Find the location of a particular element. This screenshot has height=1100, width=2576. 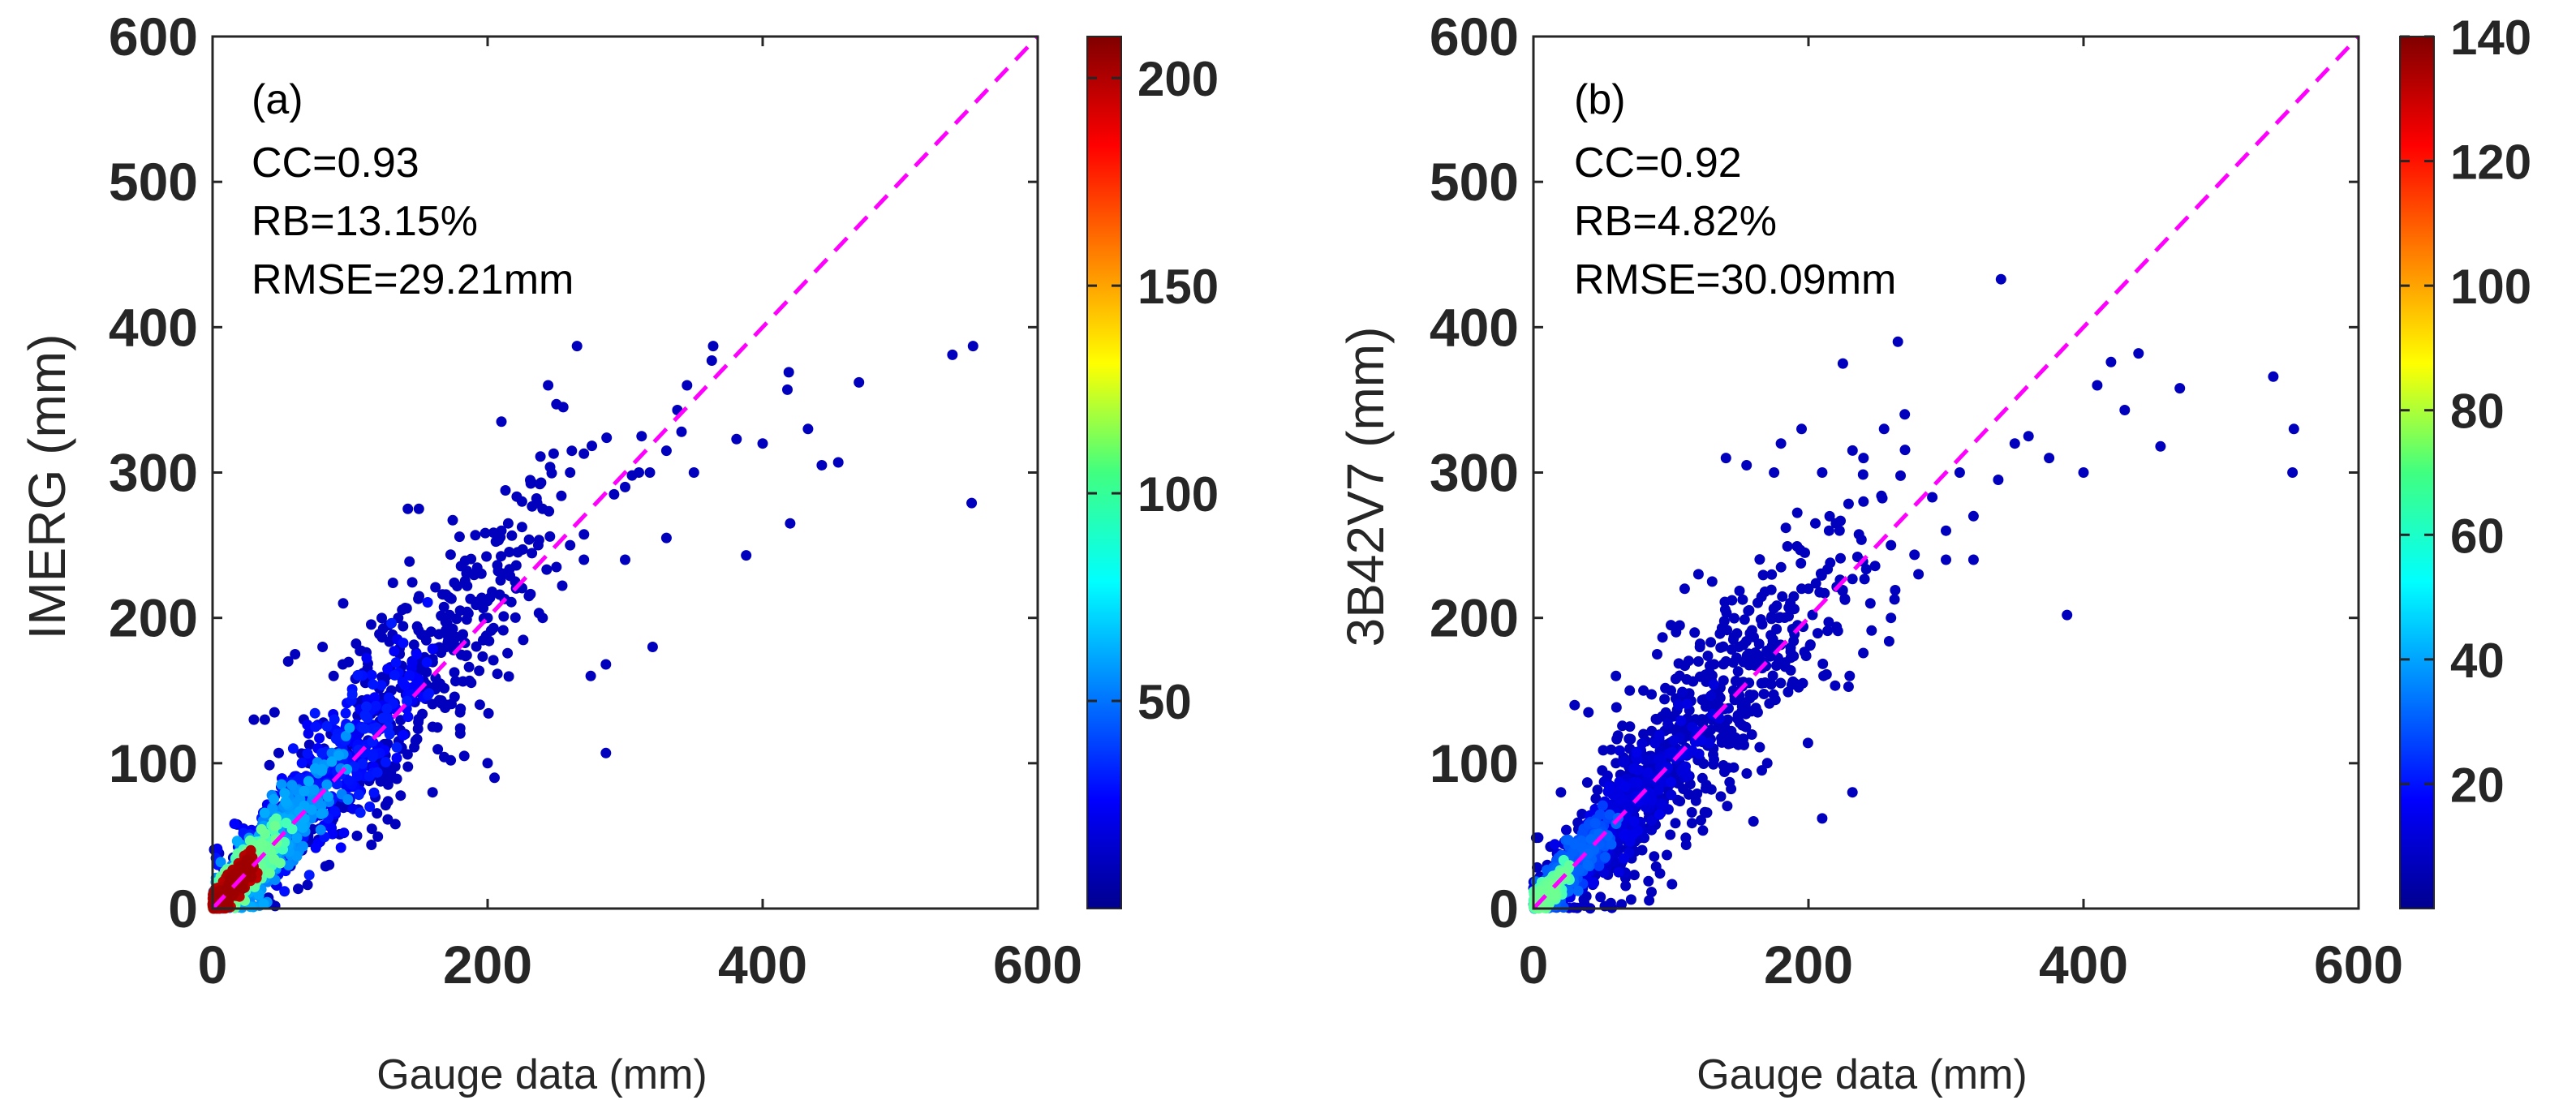

panel-a-x-axis-label: Gauge data (mm) is located at coordinates (541, 1074).